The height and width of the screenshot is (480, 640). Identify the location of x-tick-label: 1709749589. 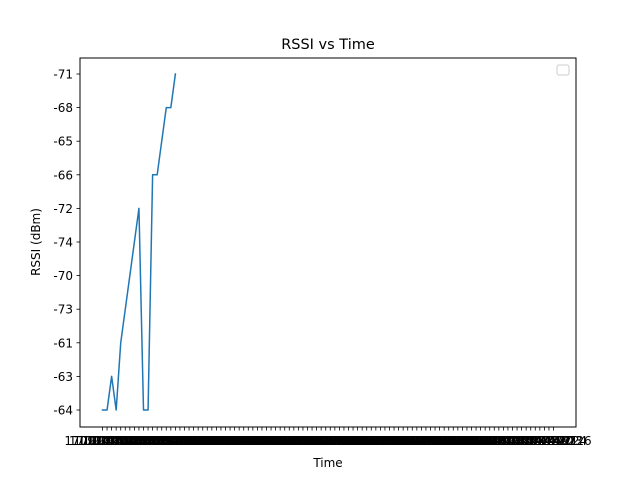
(139, 441).